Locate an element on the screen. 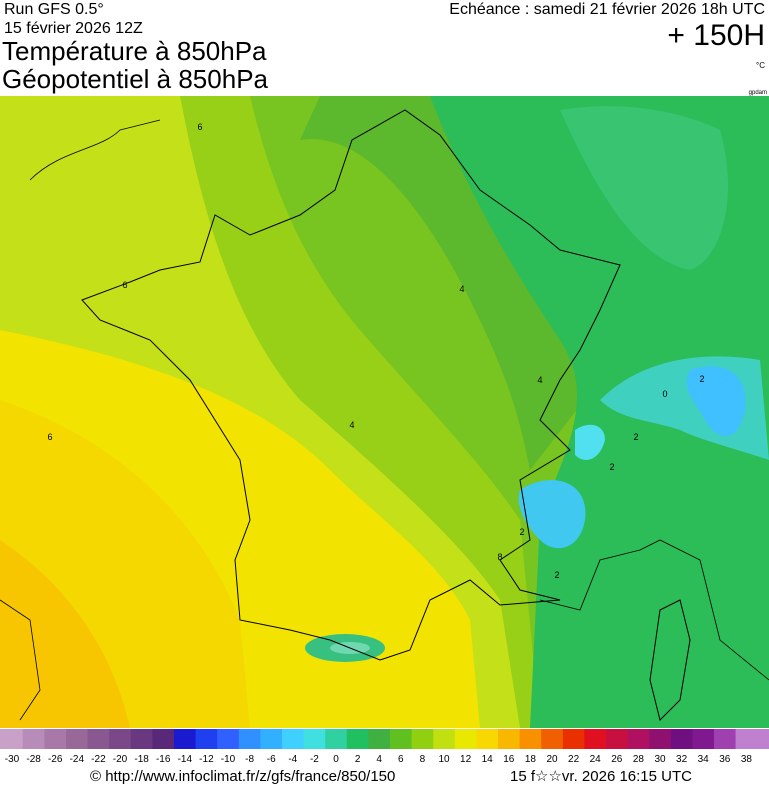  legend-label: -10 is located at coordinates (228, 759).